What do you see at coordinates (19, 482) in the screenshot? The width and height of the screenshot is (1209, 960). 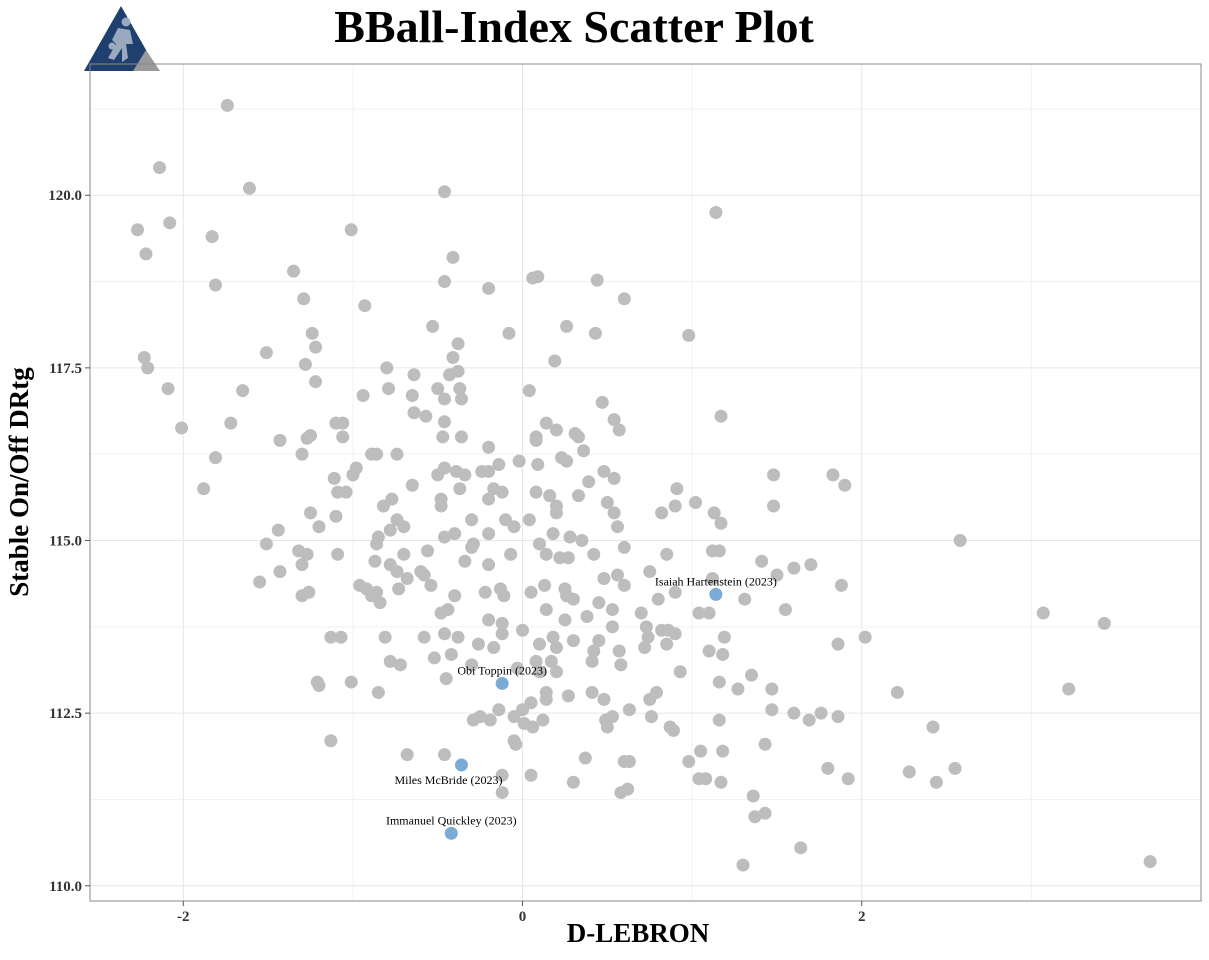 I see `y-axis-label: Stable On/Off DRtg` at bounding box center [19, 482].